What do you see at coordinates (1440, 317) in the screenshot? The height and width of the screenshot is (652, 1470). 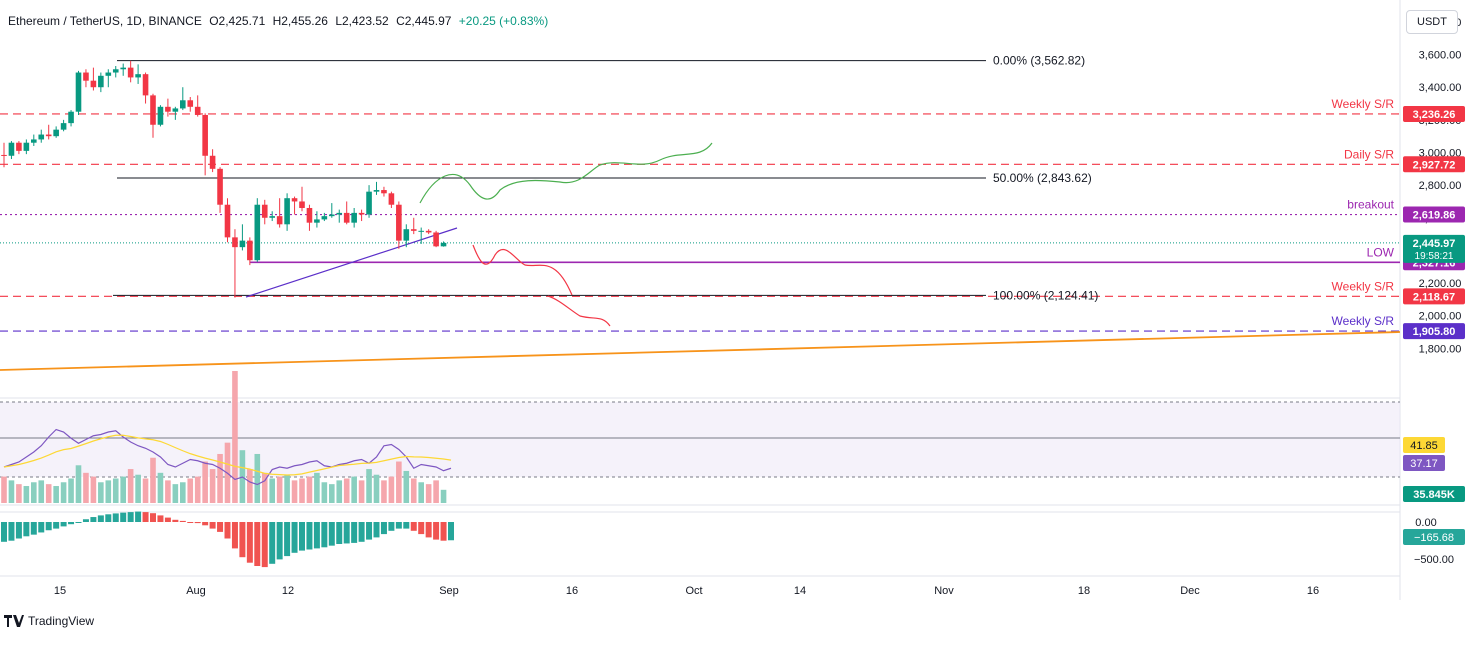 I see `price-tick-label: 2,000.00` at bounding box center [1440, 317].